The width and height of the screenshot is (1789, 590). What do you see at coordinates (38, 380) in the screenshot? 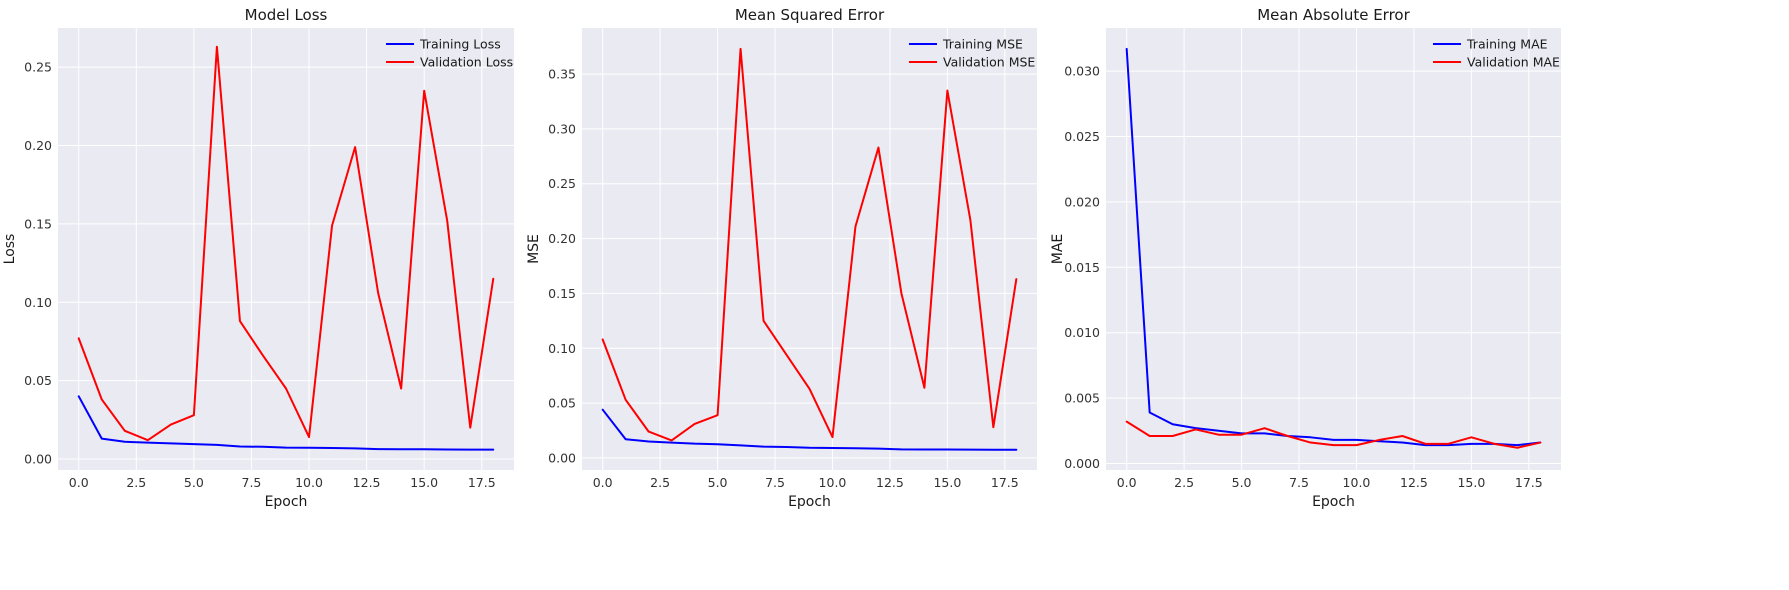
I see `y-tick-label: 0.05` at bounding box center [38, 380].